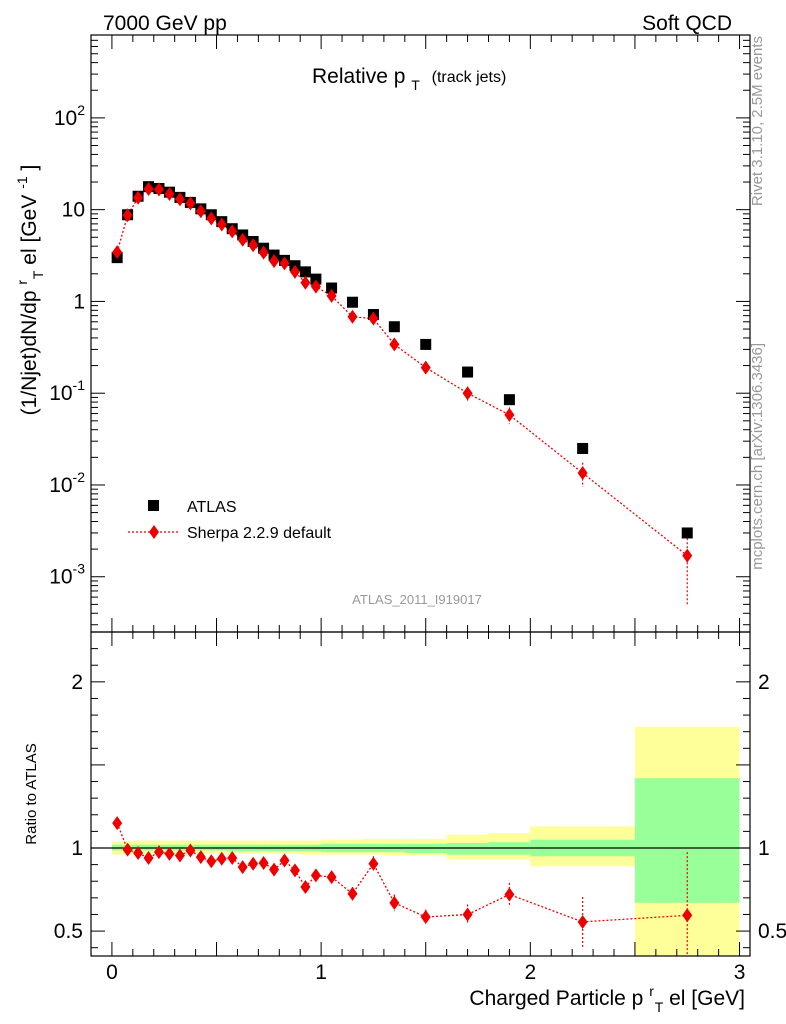 The image size is (786, 1024). I want to click on legend-sherpa-marker, so click(154, 532).